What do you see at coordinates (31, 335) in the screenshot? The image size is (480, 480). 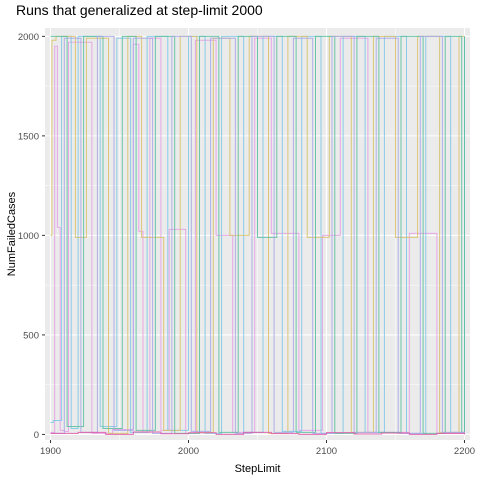 I see `y-tick-label: 500` at bounding box center [31, 335].